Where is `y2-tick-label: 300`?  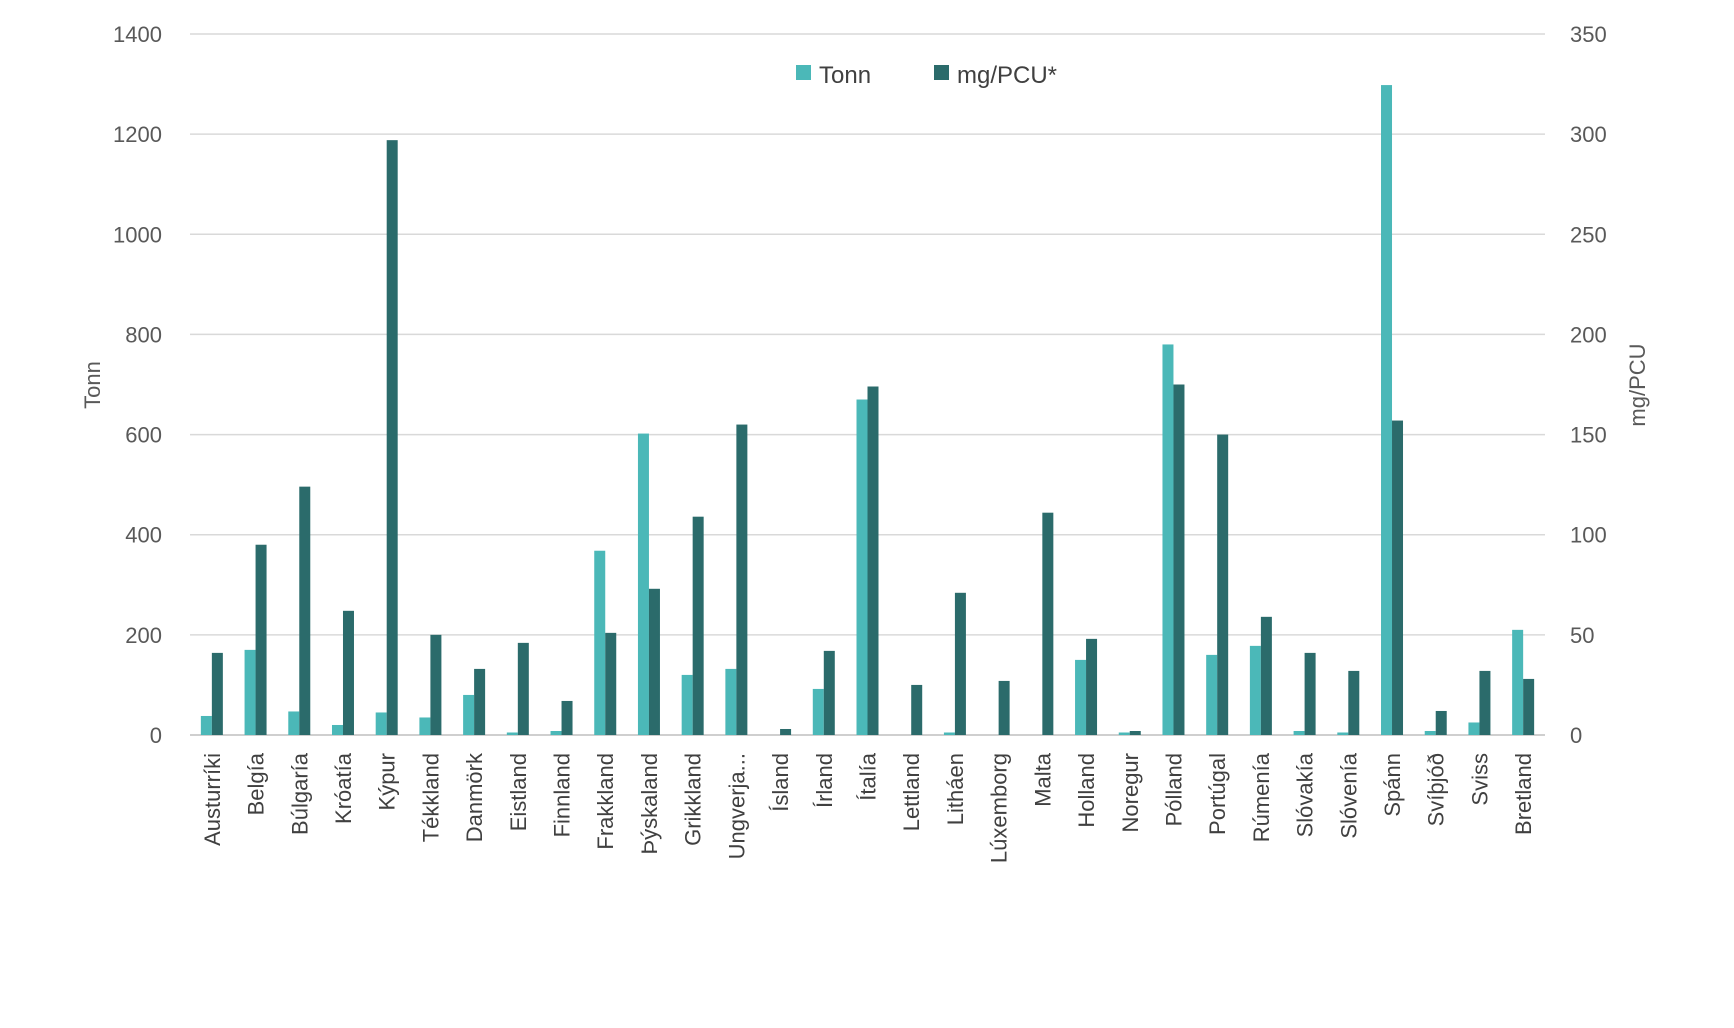
y2-tick-label: 300 is located at coordinates (1588, 134).